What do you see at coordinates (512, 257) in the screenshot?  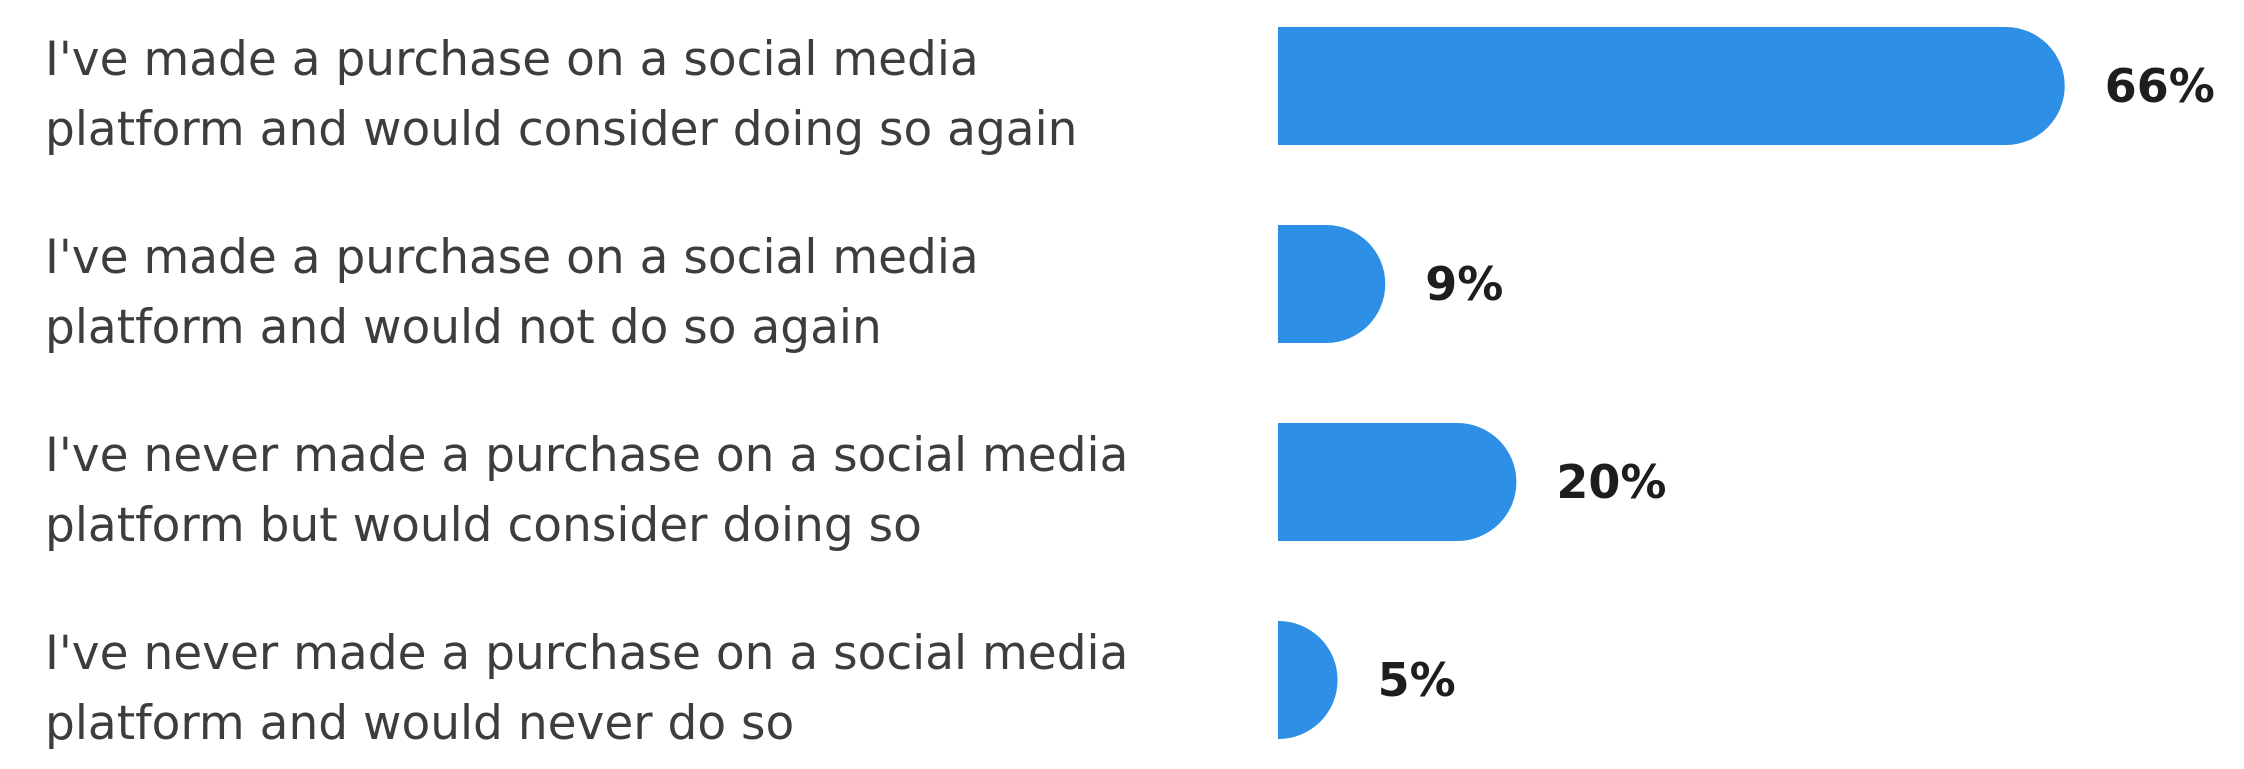 I see `category-label-2-line-1: I've made a purchase on a social media` at bounding box center [512, 257].